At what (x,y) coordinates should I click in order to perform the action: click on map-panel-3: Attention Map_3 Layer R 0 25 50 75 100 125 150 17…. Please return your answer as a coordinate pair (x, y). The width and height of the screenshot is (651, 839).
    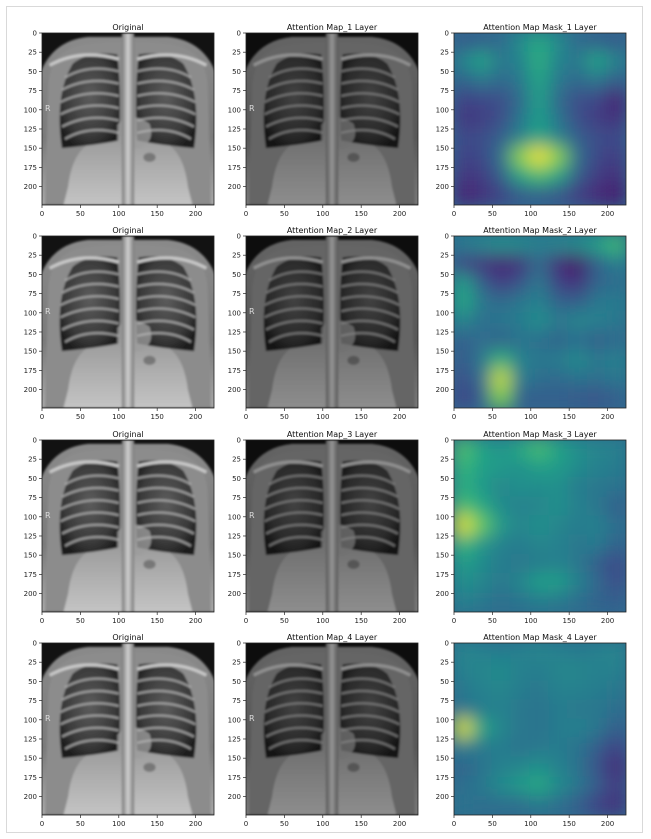
    Looking at the image, I should click on (323, 527).